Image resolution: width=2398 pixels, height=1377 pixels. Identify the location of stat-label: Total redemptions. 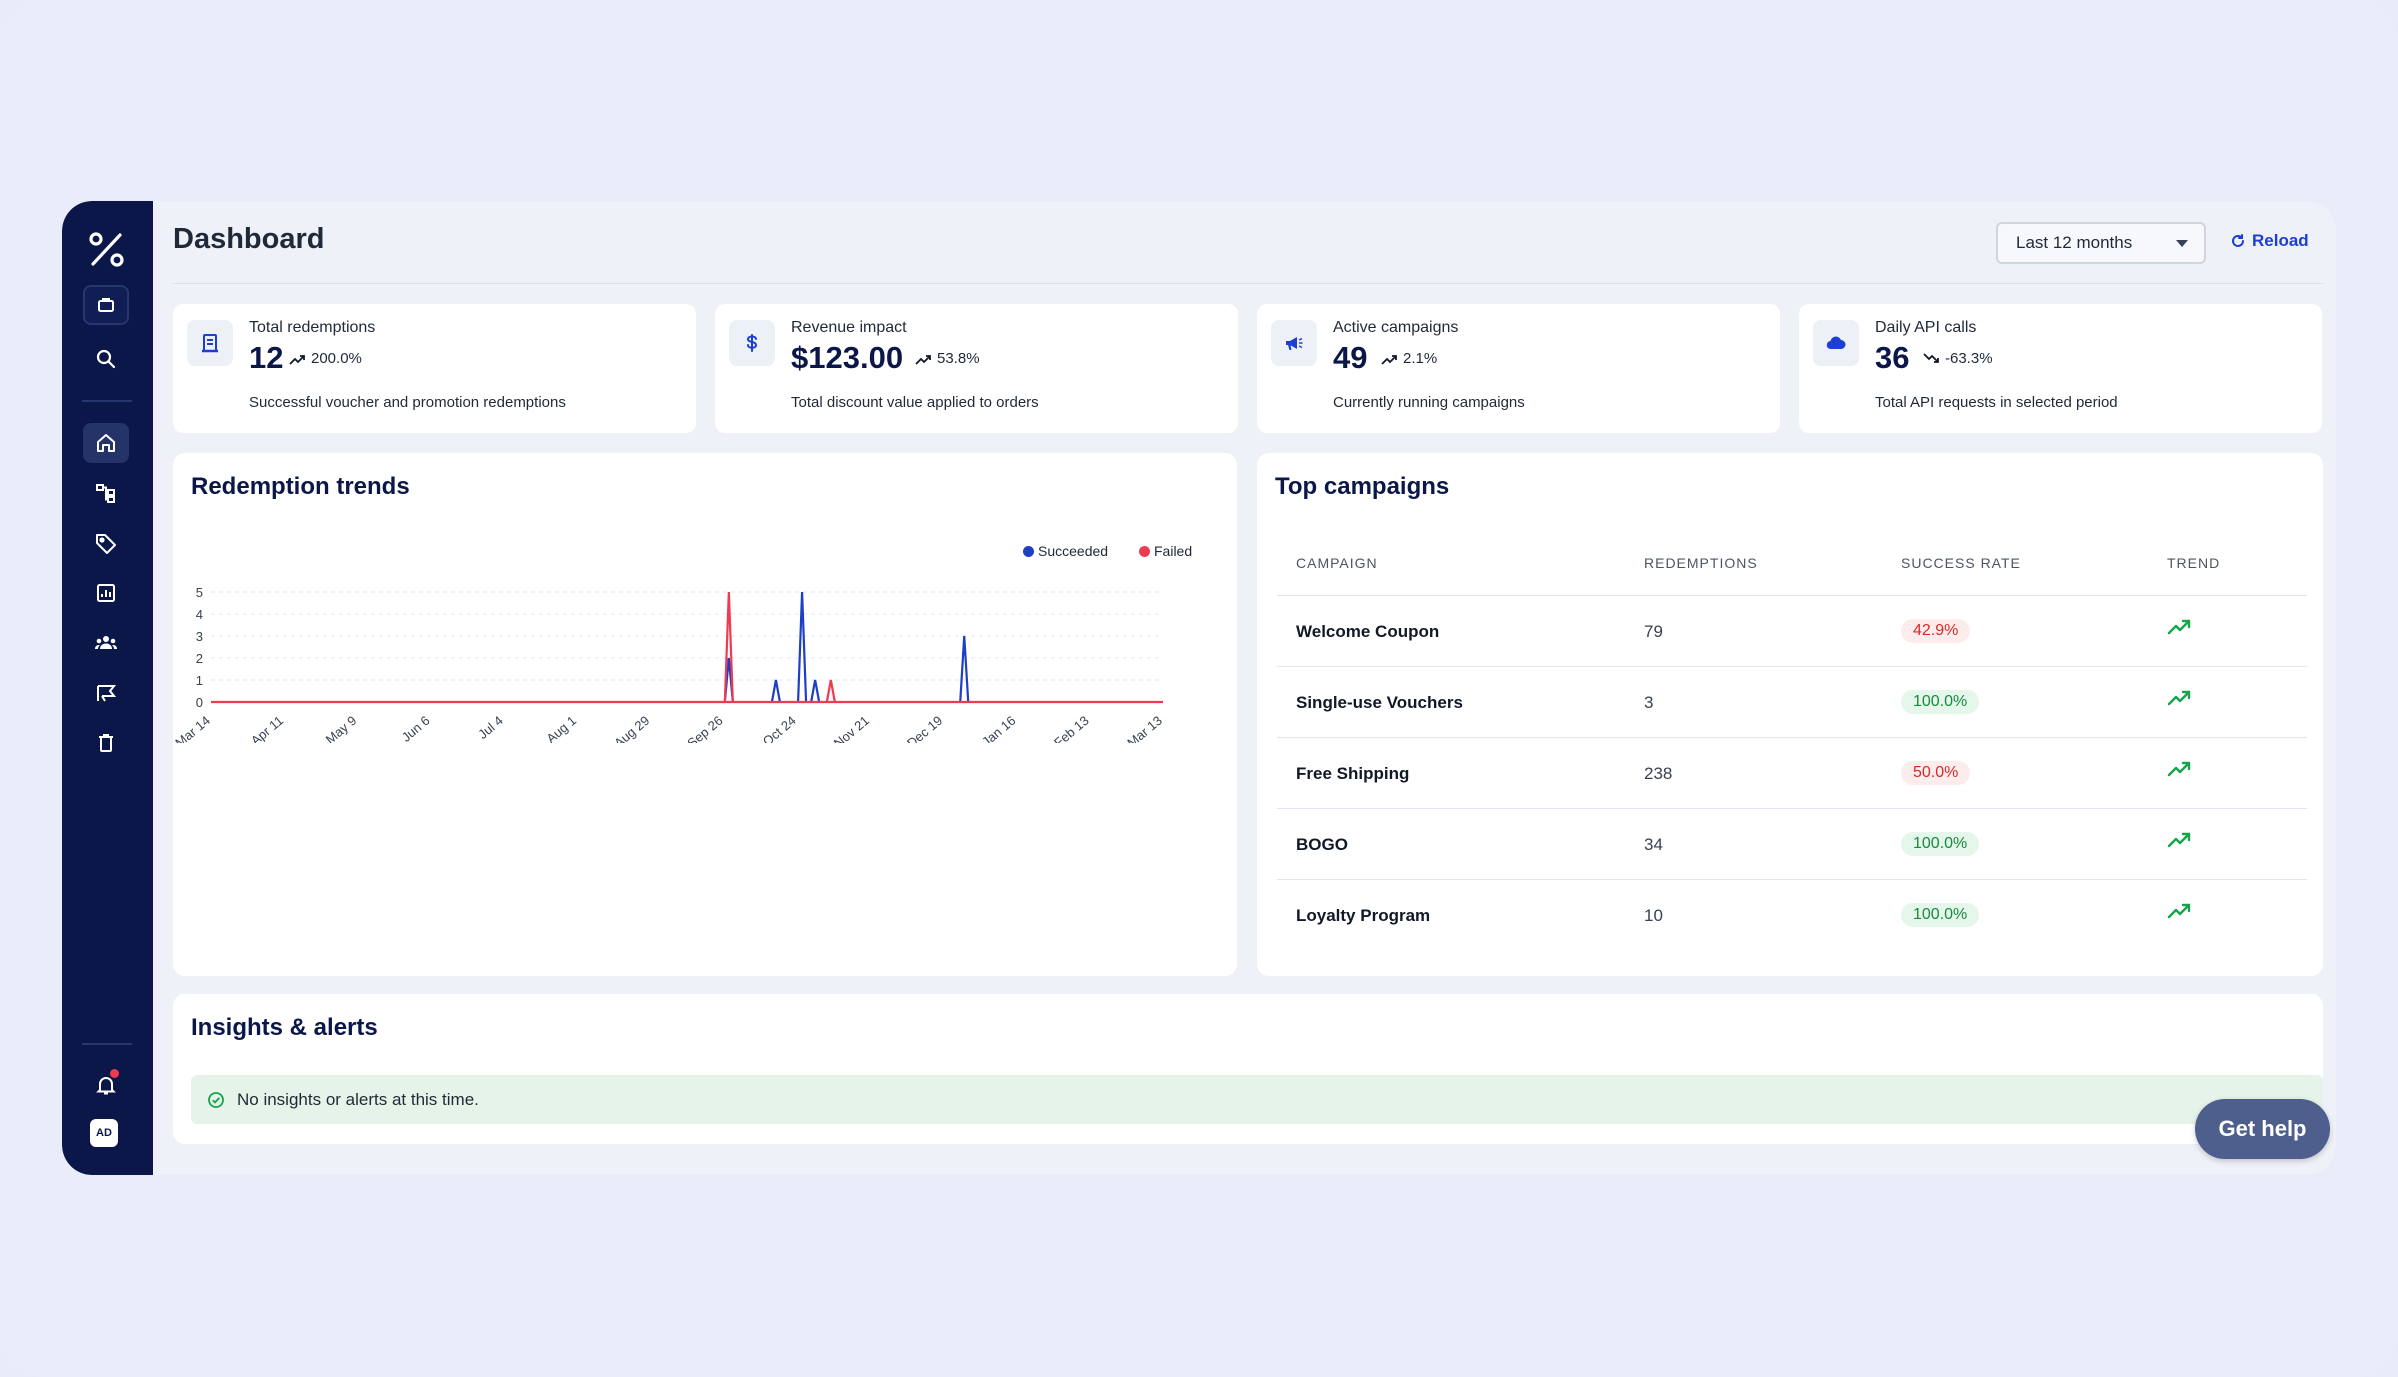
(312, 327).